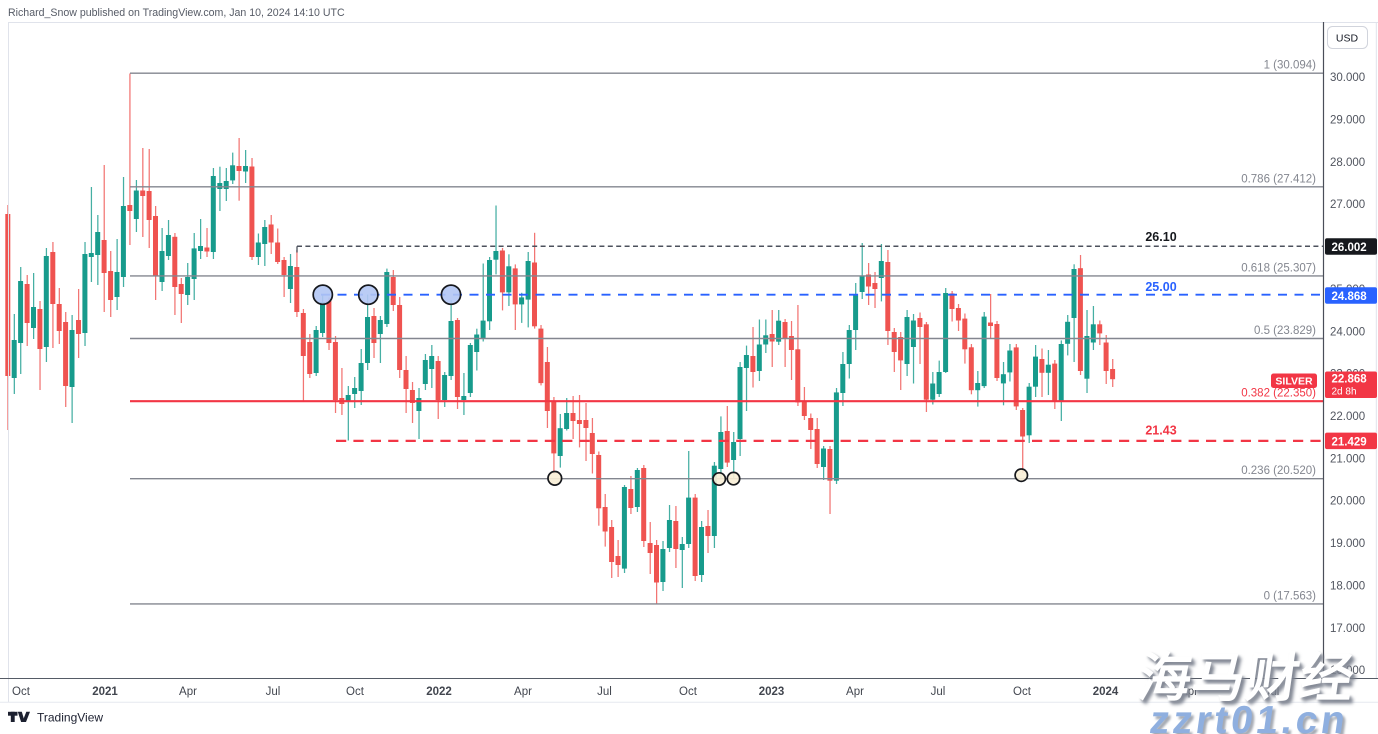  What do you see at coordinates (1350, 379) in the screenshot?
I see `svg-text: 22.868` at bounding box center [1350, 379].